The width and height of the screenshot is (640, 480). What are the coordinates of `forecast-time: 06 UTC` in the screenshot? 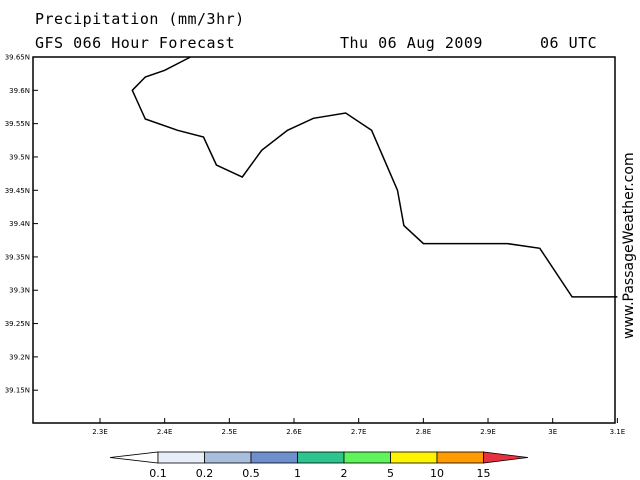 It's located at (569, 43).